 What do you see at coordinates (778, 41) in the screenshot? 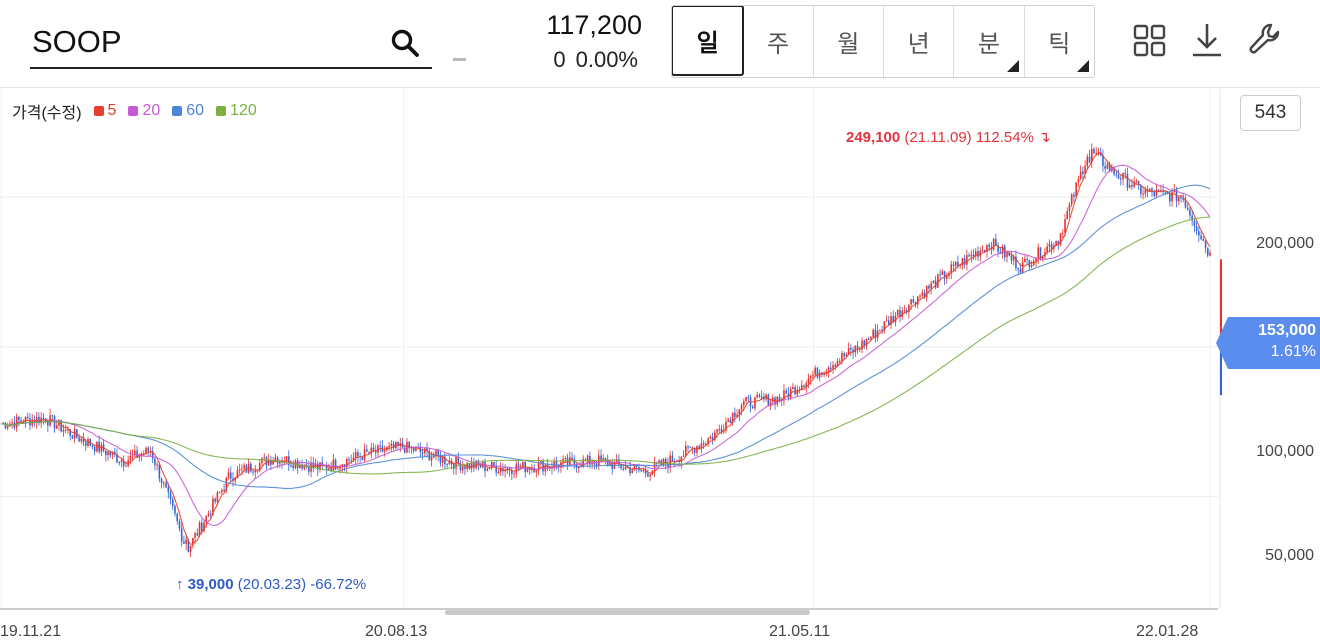
I see `period-button: 주` at bounding box center [778, 41].